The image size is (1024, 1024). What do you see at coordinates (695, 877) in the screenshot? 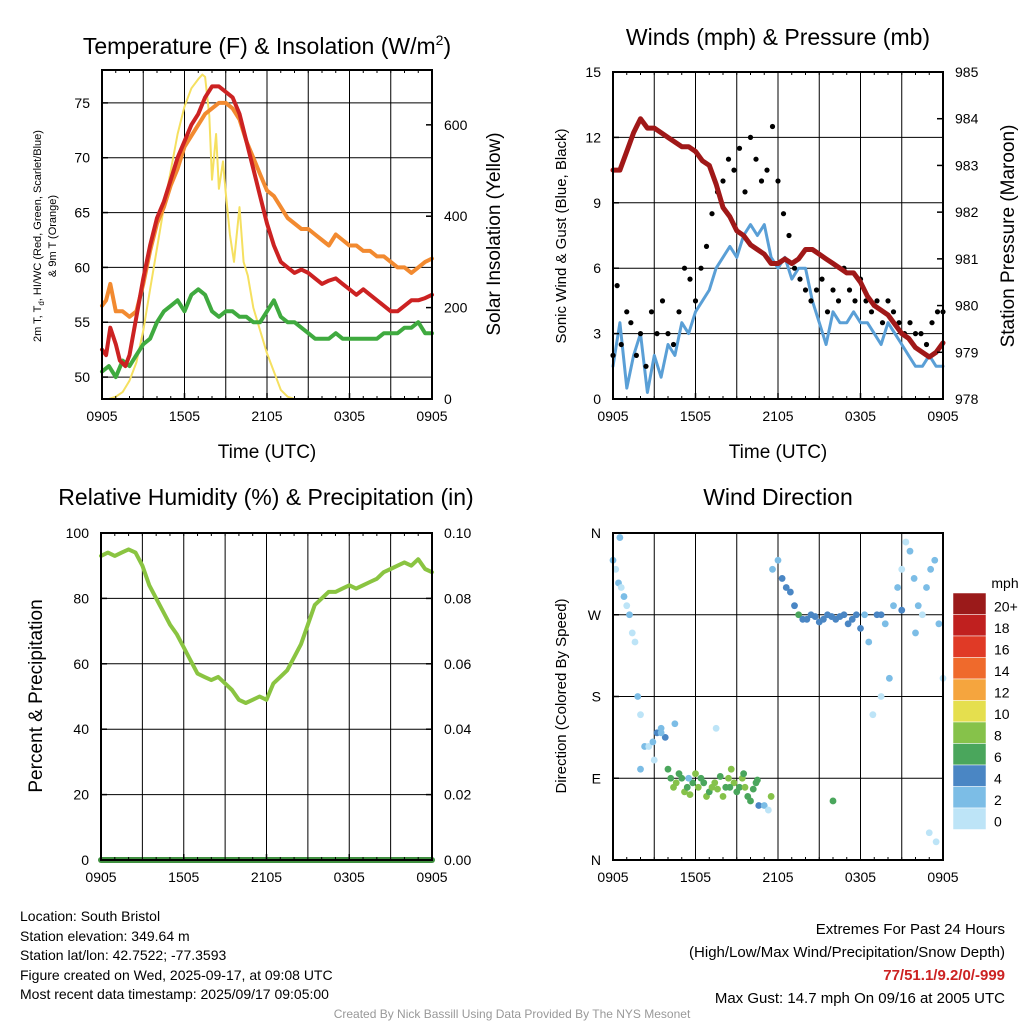
I see `direction-x-tick-label: 1505` at bounding box center [695, 877].